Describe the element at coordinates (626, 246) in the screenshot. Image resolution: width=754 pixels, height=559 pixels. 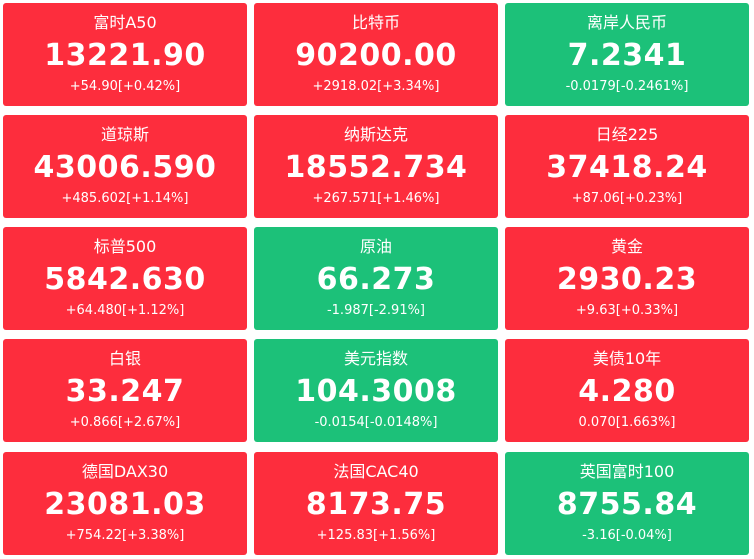
I see `quote-name: 黄金` at that location.